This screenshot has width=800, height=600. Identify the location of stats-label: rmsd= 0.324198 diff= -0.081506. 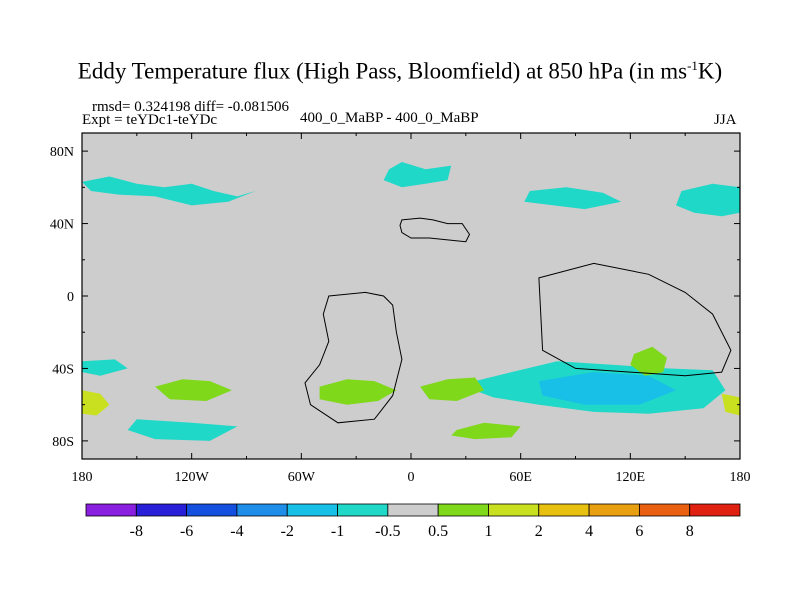
(191, 107).